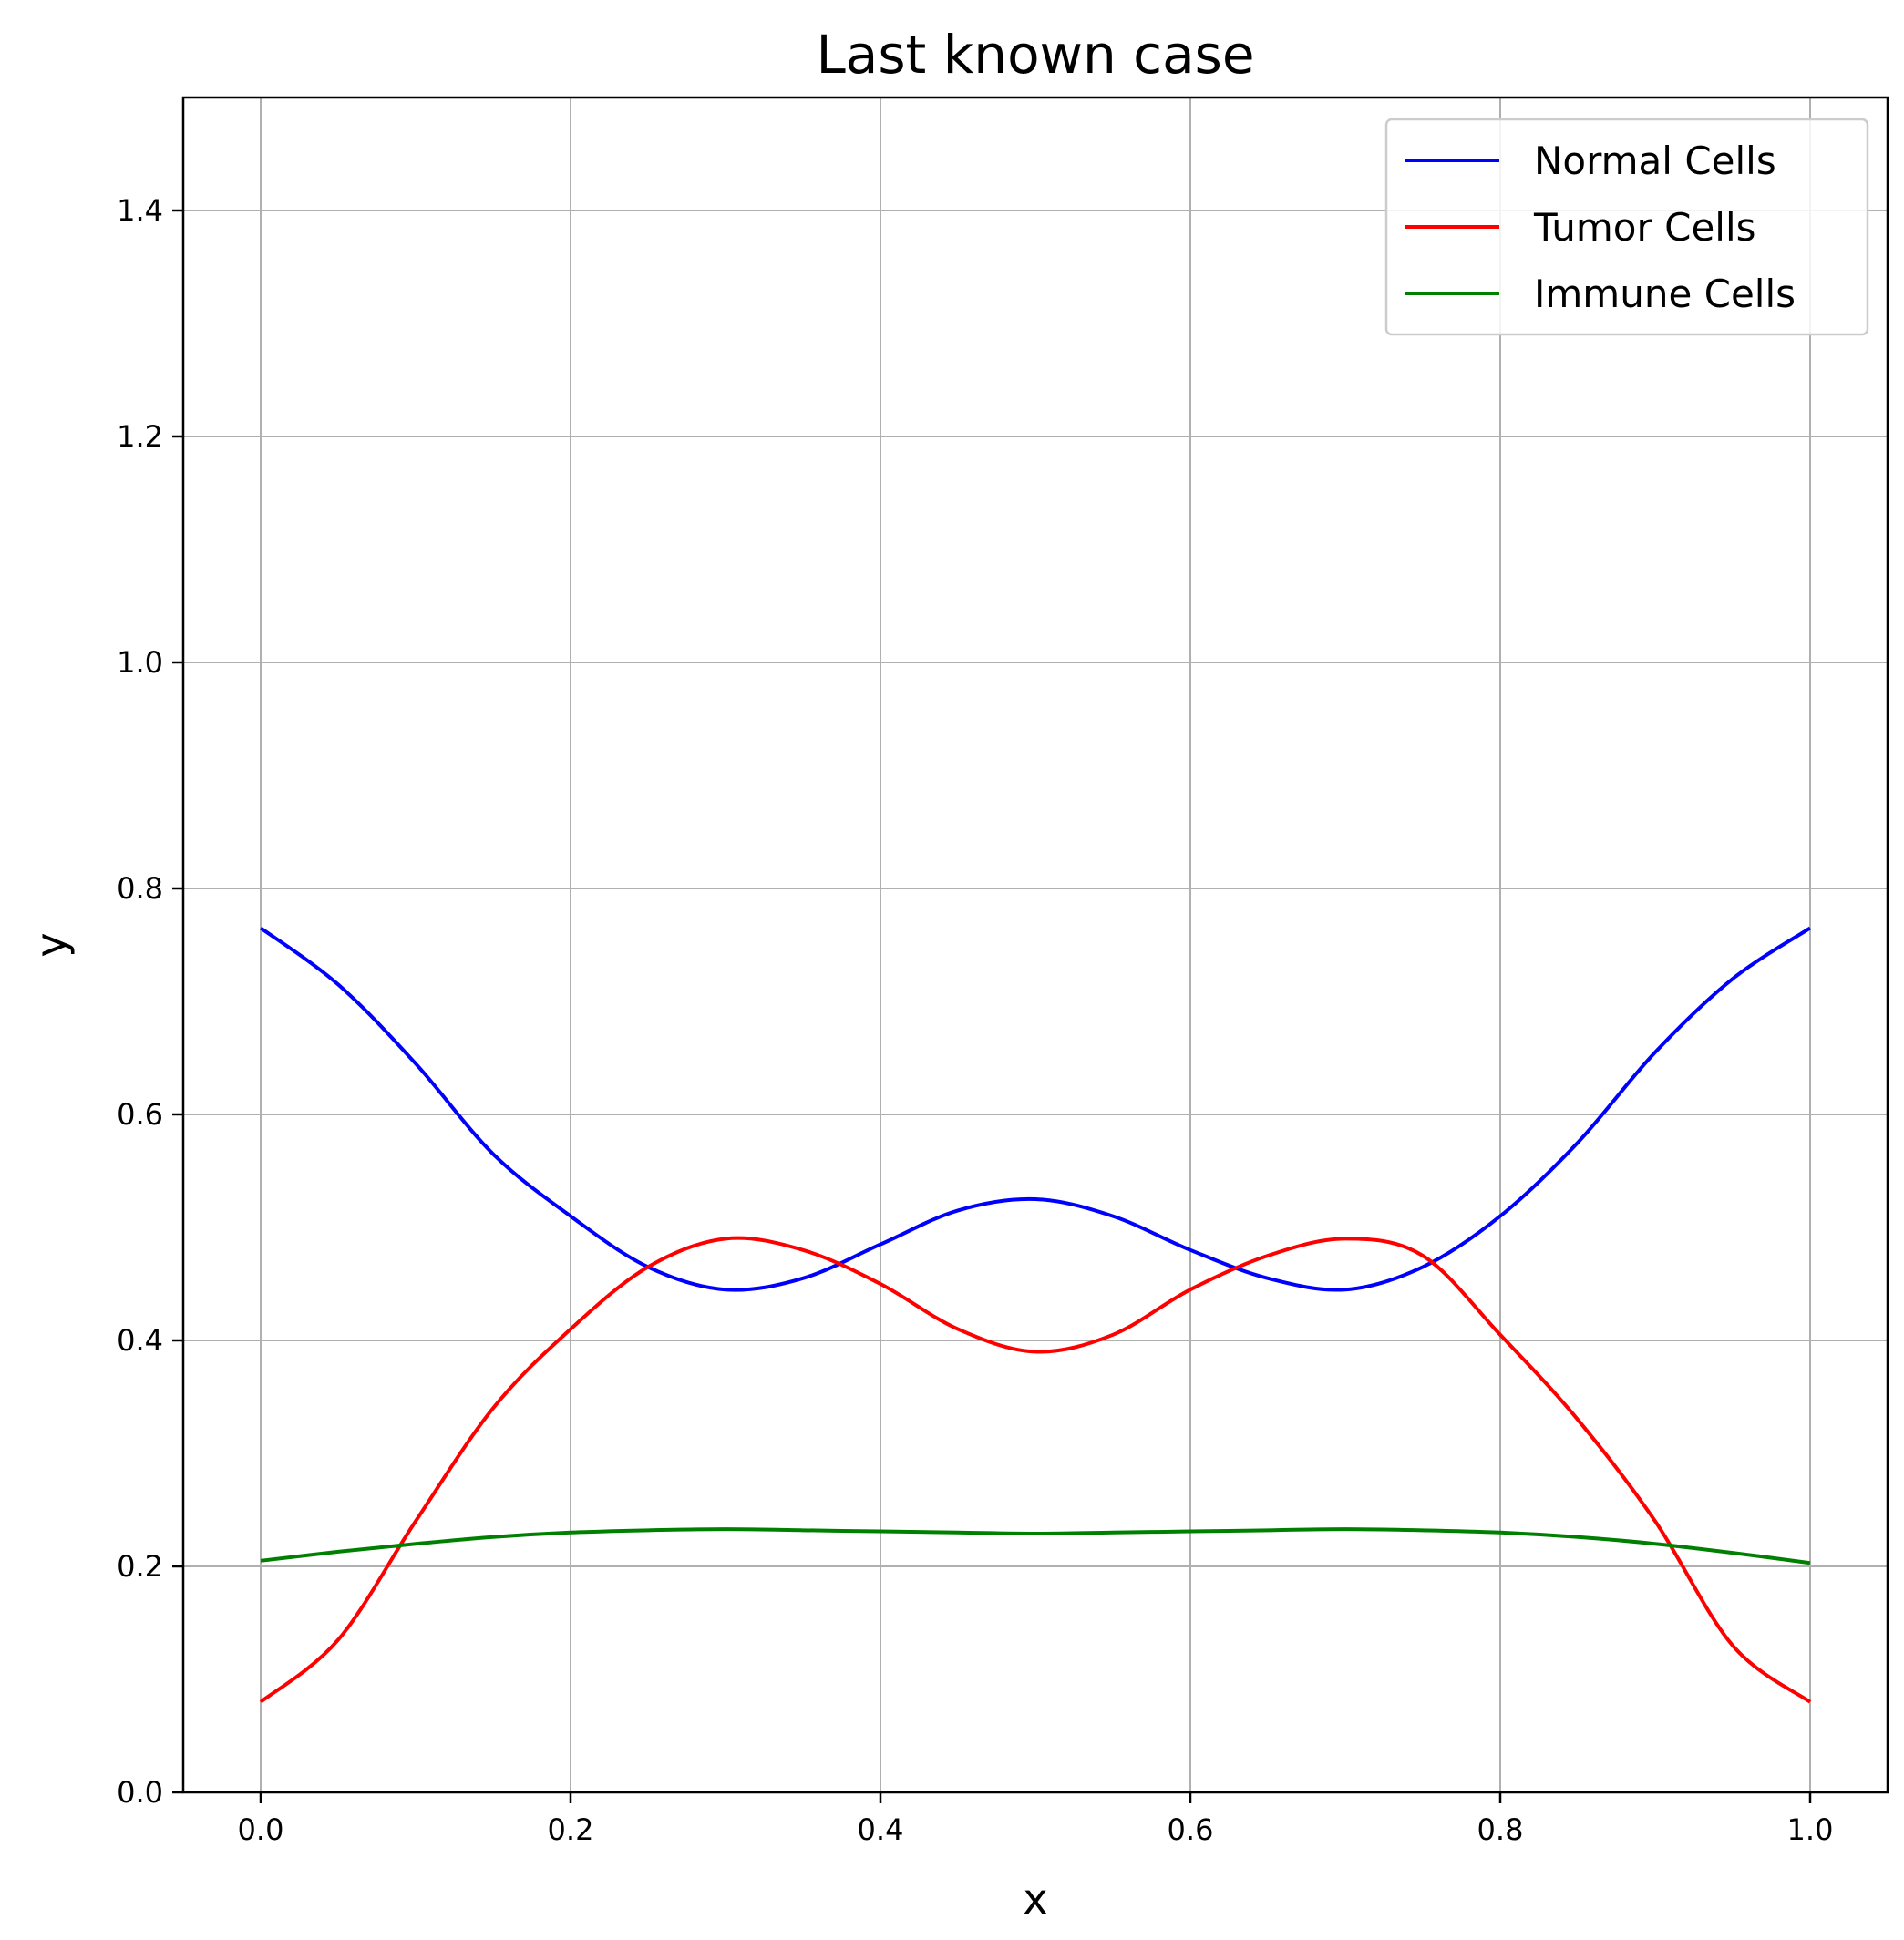 This screenshot has width=1904, height=1940. Describe the element at coordinates (140, 1340) in the screenshot. I see `y-tick-label: 0.4` at that location.